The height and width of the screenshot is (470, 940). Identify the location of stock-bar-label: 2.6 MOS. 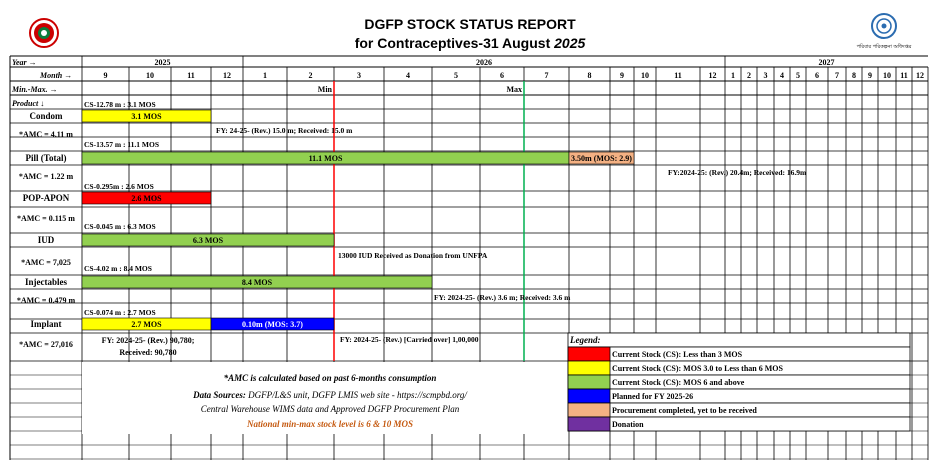
(146, 198).